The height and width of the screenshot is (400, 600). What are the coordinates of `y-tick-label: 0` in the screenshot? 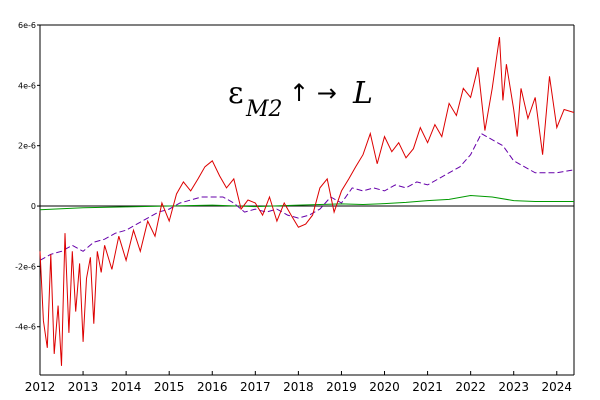 It's located at (33, 206).